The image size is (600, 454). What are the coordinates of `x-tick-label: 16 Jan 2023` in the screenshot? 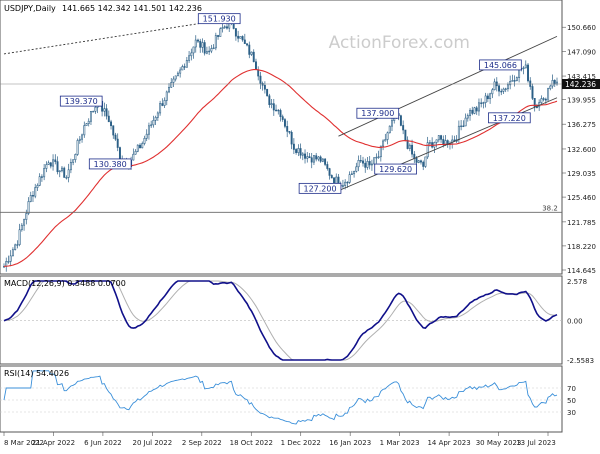 It's located at (350, 443).